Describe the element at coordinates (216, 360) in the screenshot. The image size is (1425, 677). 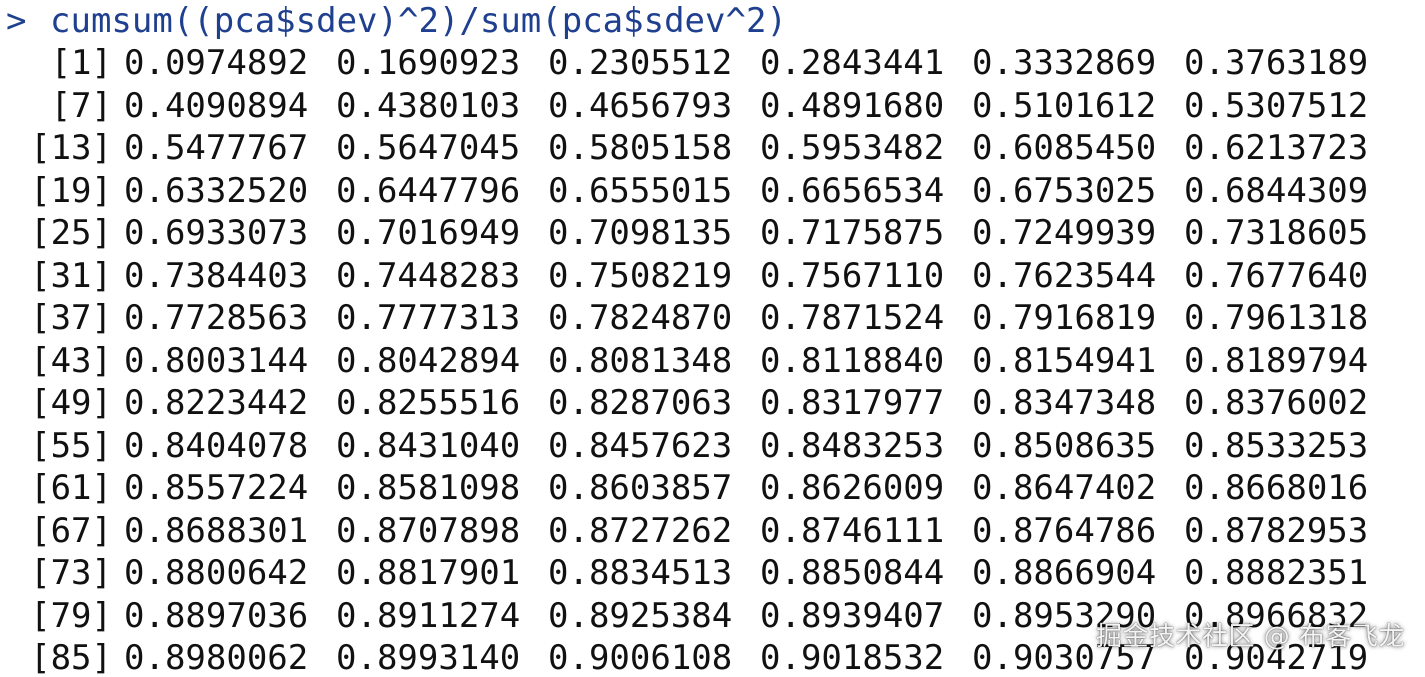
I see `row-value: 0.8003144` at that location.